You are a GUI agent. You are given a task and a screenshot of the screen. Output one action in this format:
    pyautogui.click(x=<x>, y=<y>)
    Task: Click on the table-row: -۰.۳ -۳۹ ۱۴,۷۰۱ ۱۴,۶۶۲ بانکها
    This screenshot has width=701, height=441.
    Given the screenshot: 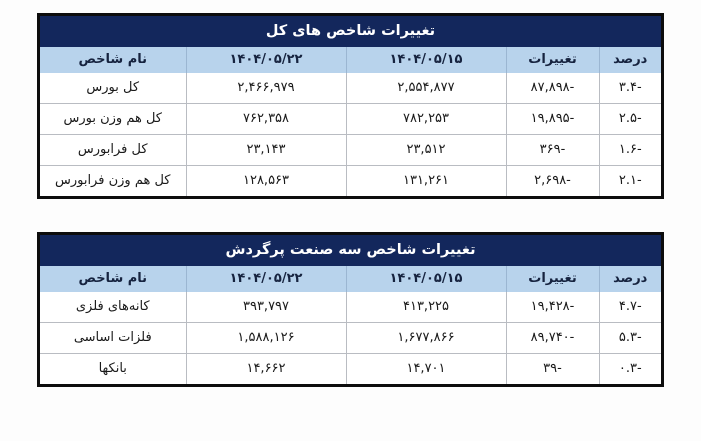 What is the action you would take?
    pyautogui.click(x=350, y=368)
    